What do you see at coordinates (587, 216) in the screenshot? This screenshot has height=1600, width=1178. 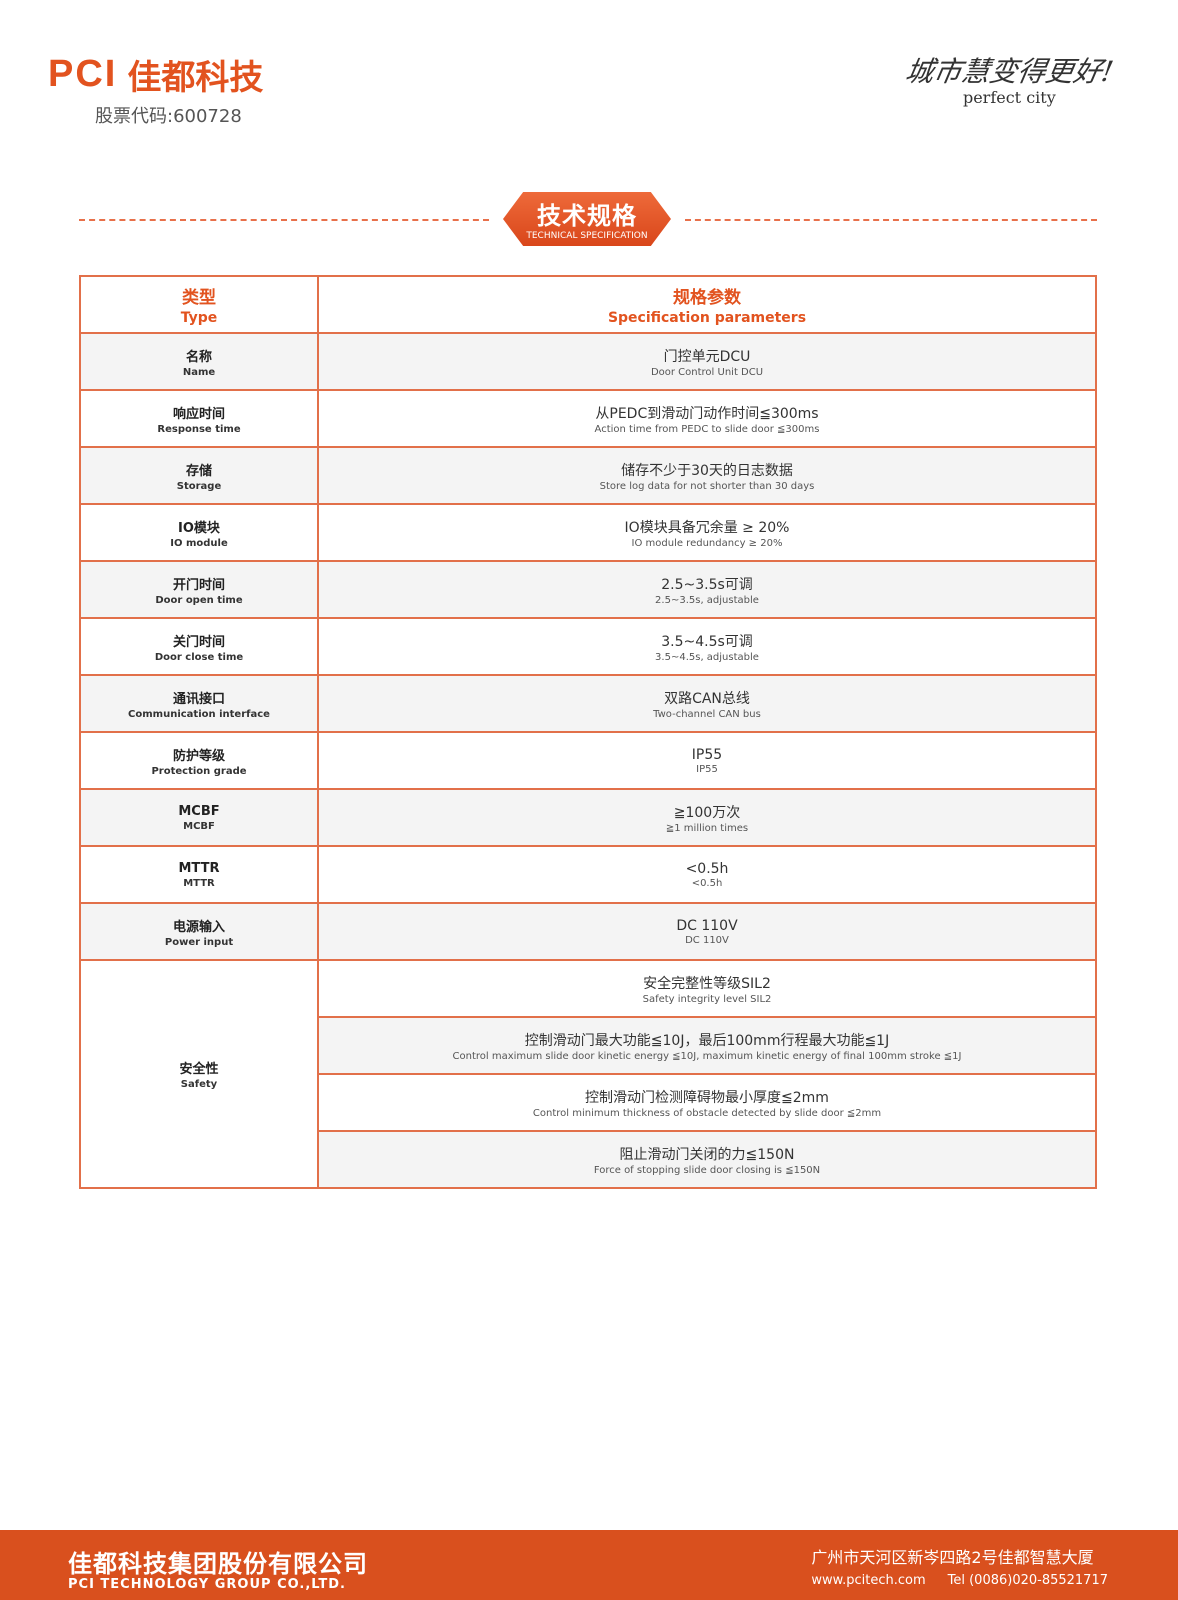 I see `section-title-cn: 技术规格` at bounding box center [587, 216].